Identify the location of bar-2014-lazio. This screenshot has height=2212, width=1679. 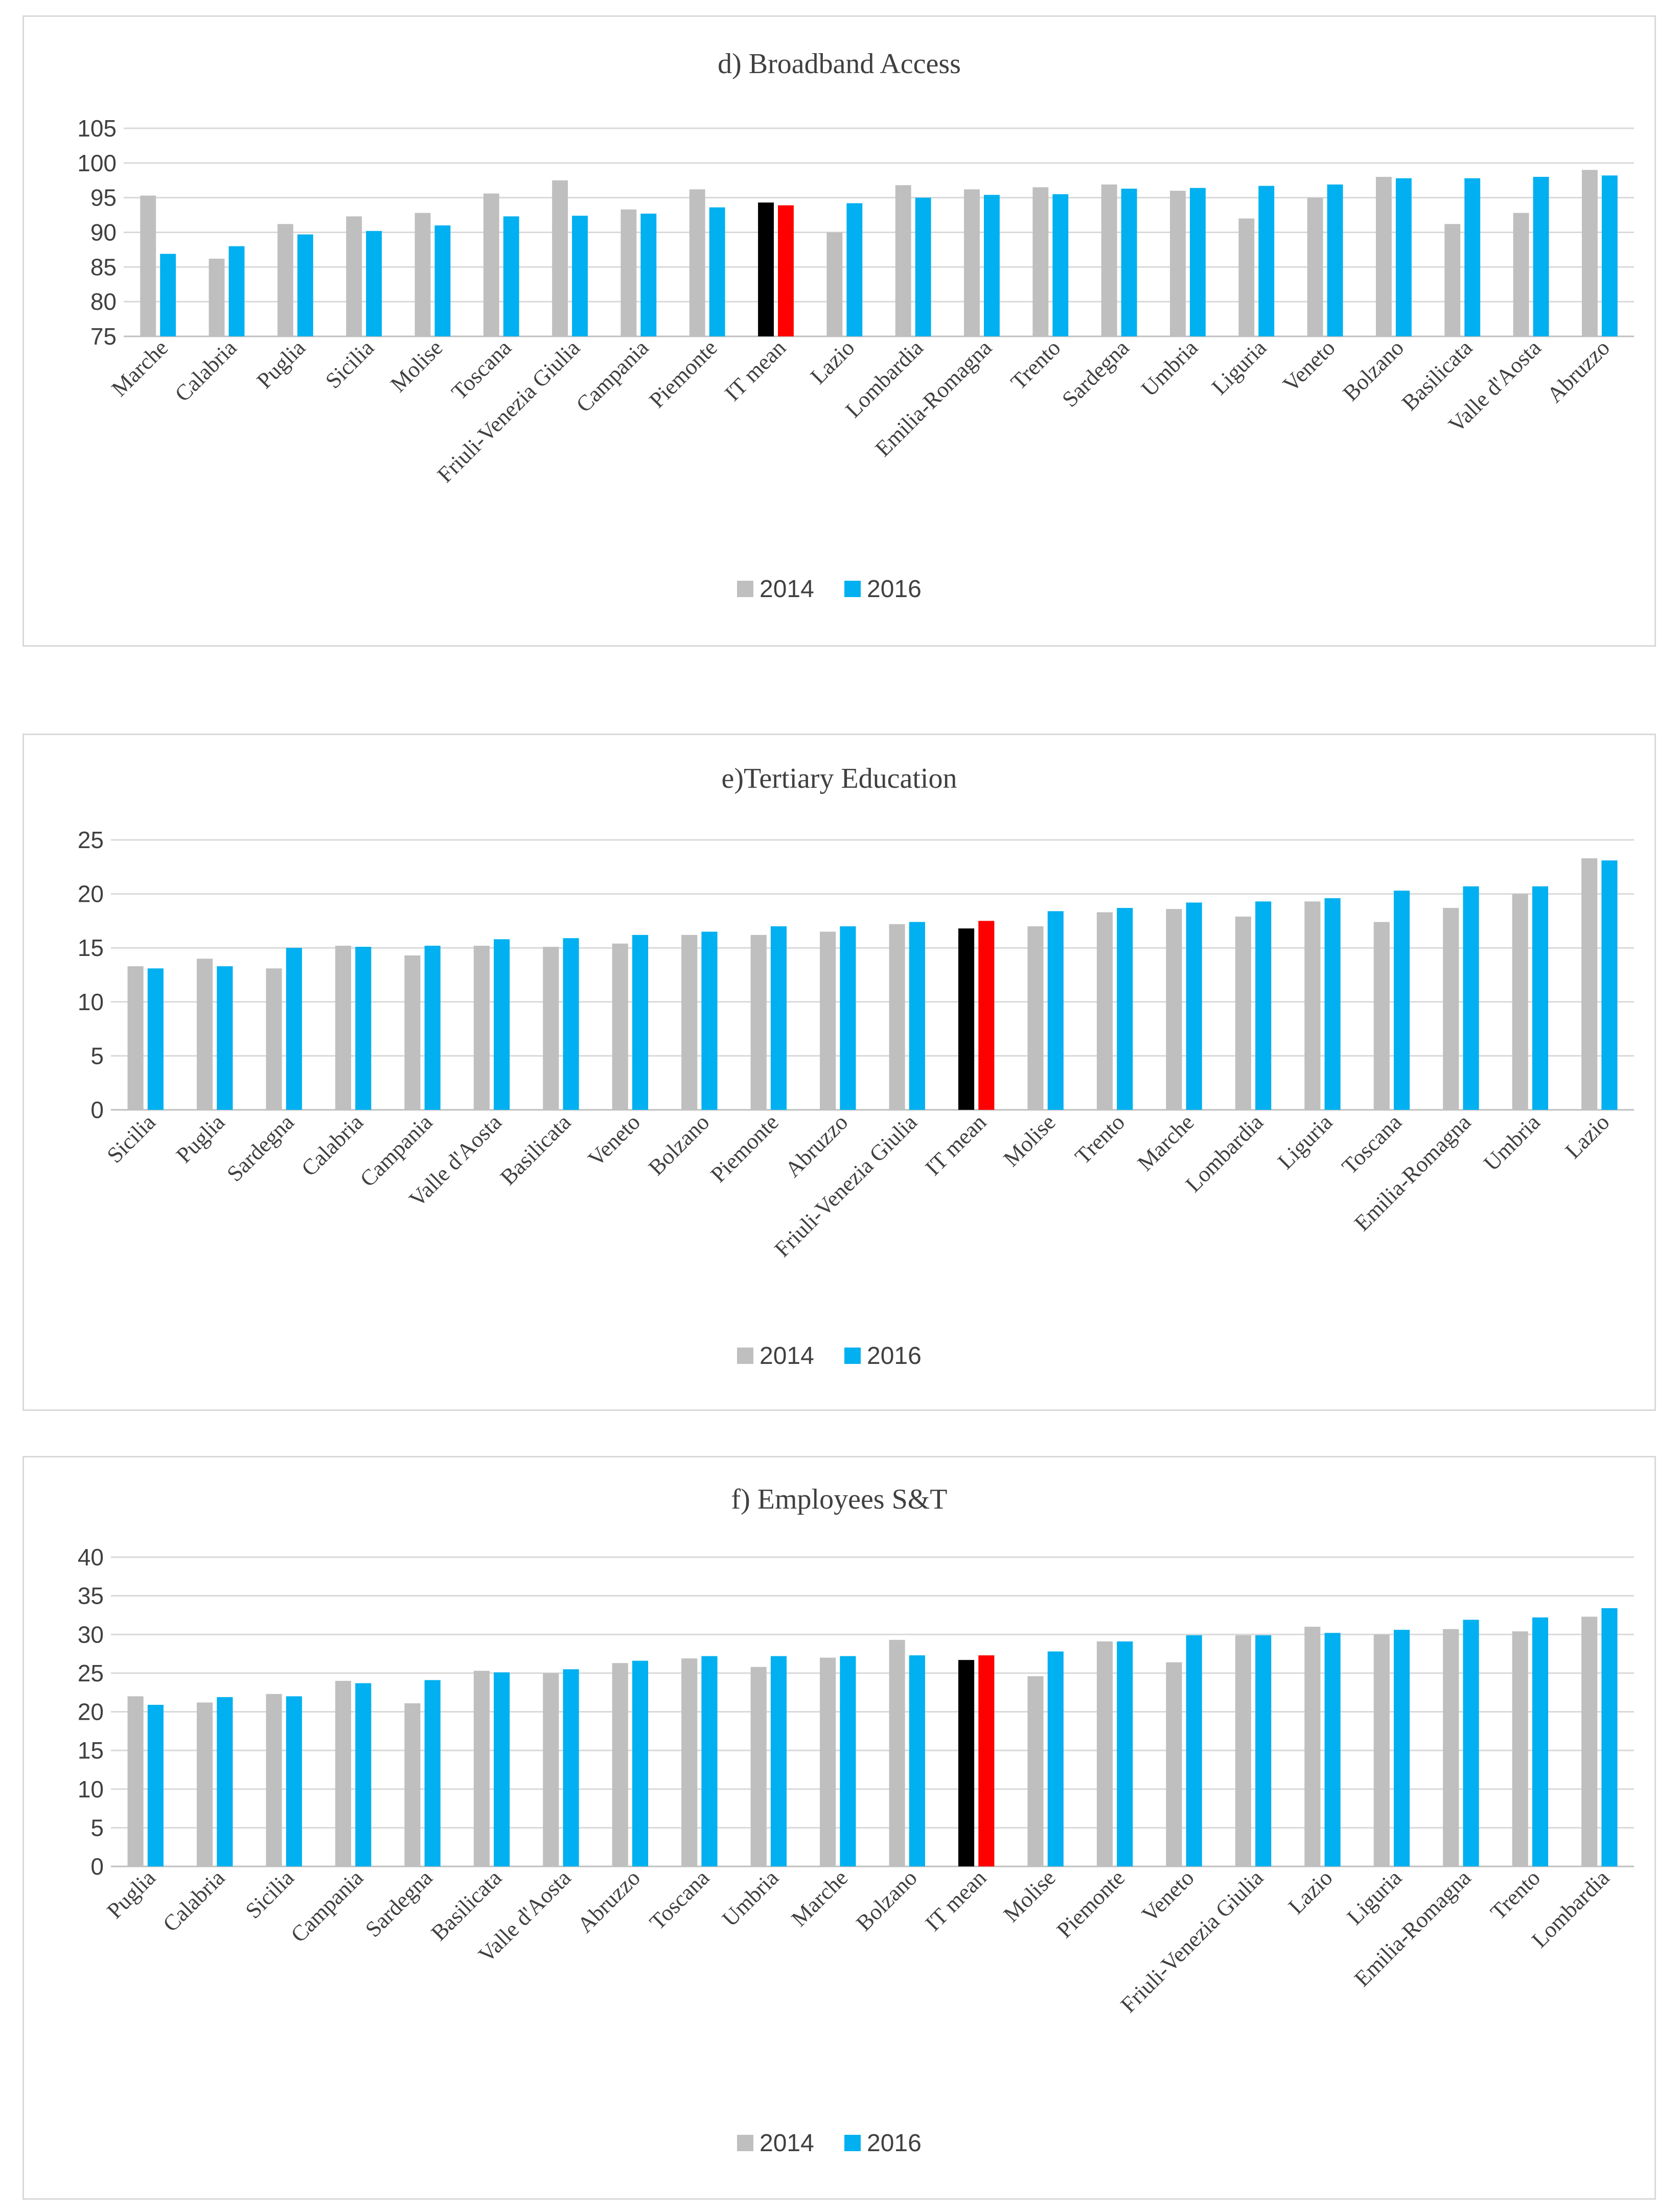
(1312, 1746).